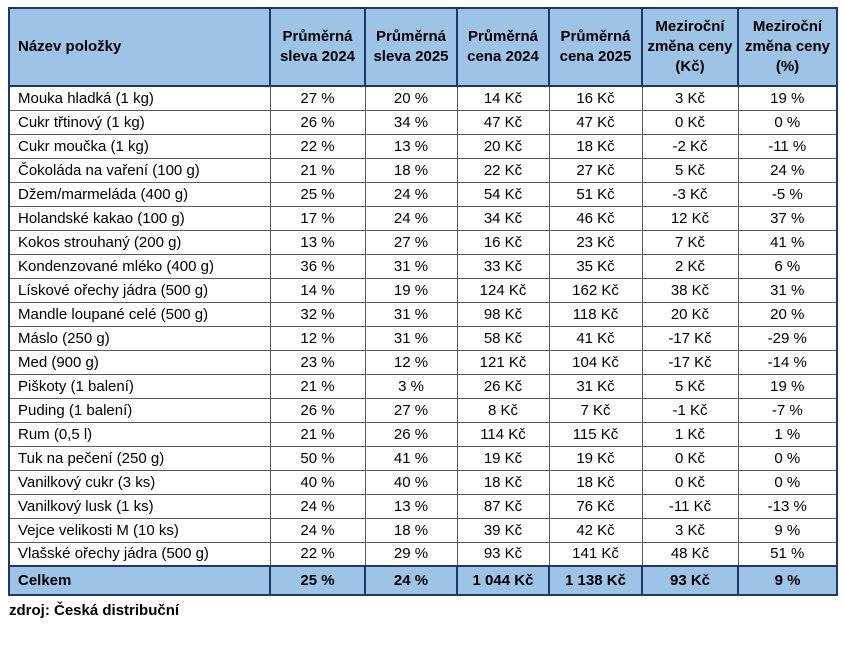 This screenshot has width=844, height=649. I want to click on value-cell: 23 %, so click(317, 362).